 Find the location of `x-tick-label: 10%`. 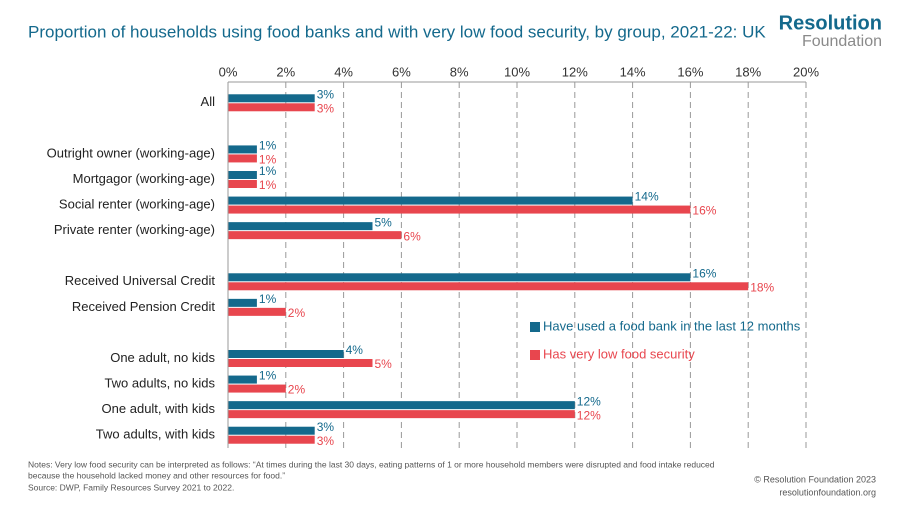

x-tick-label: 10% is located at coordinates (517, 71).